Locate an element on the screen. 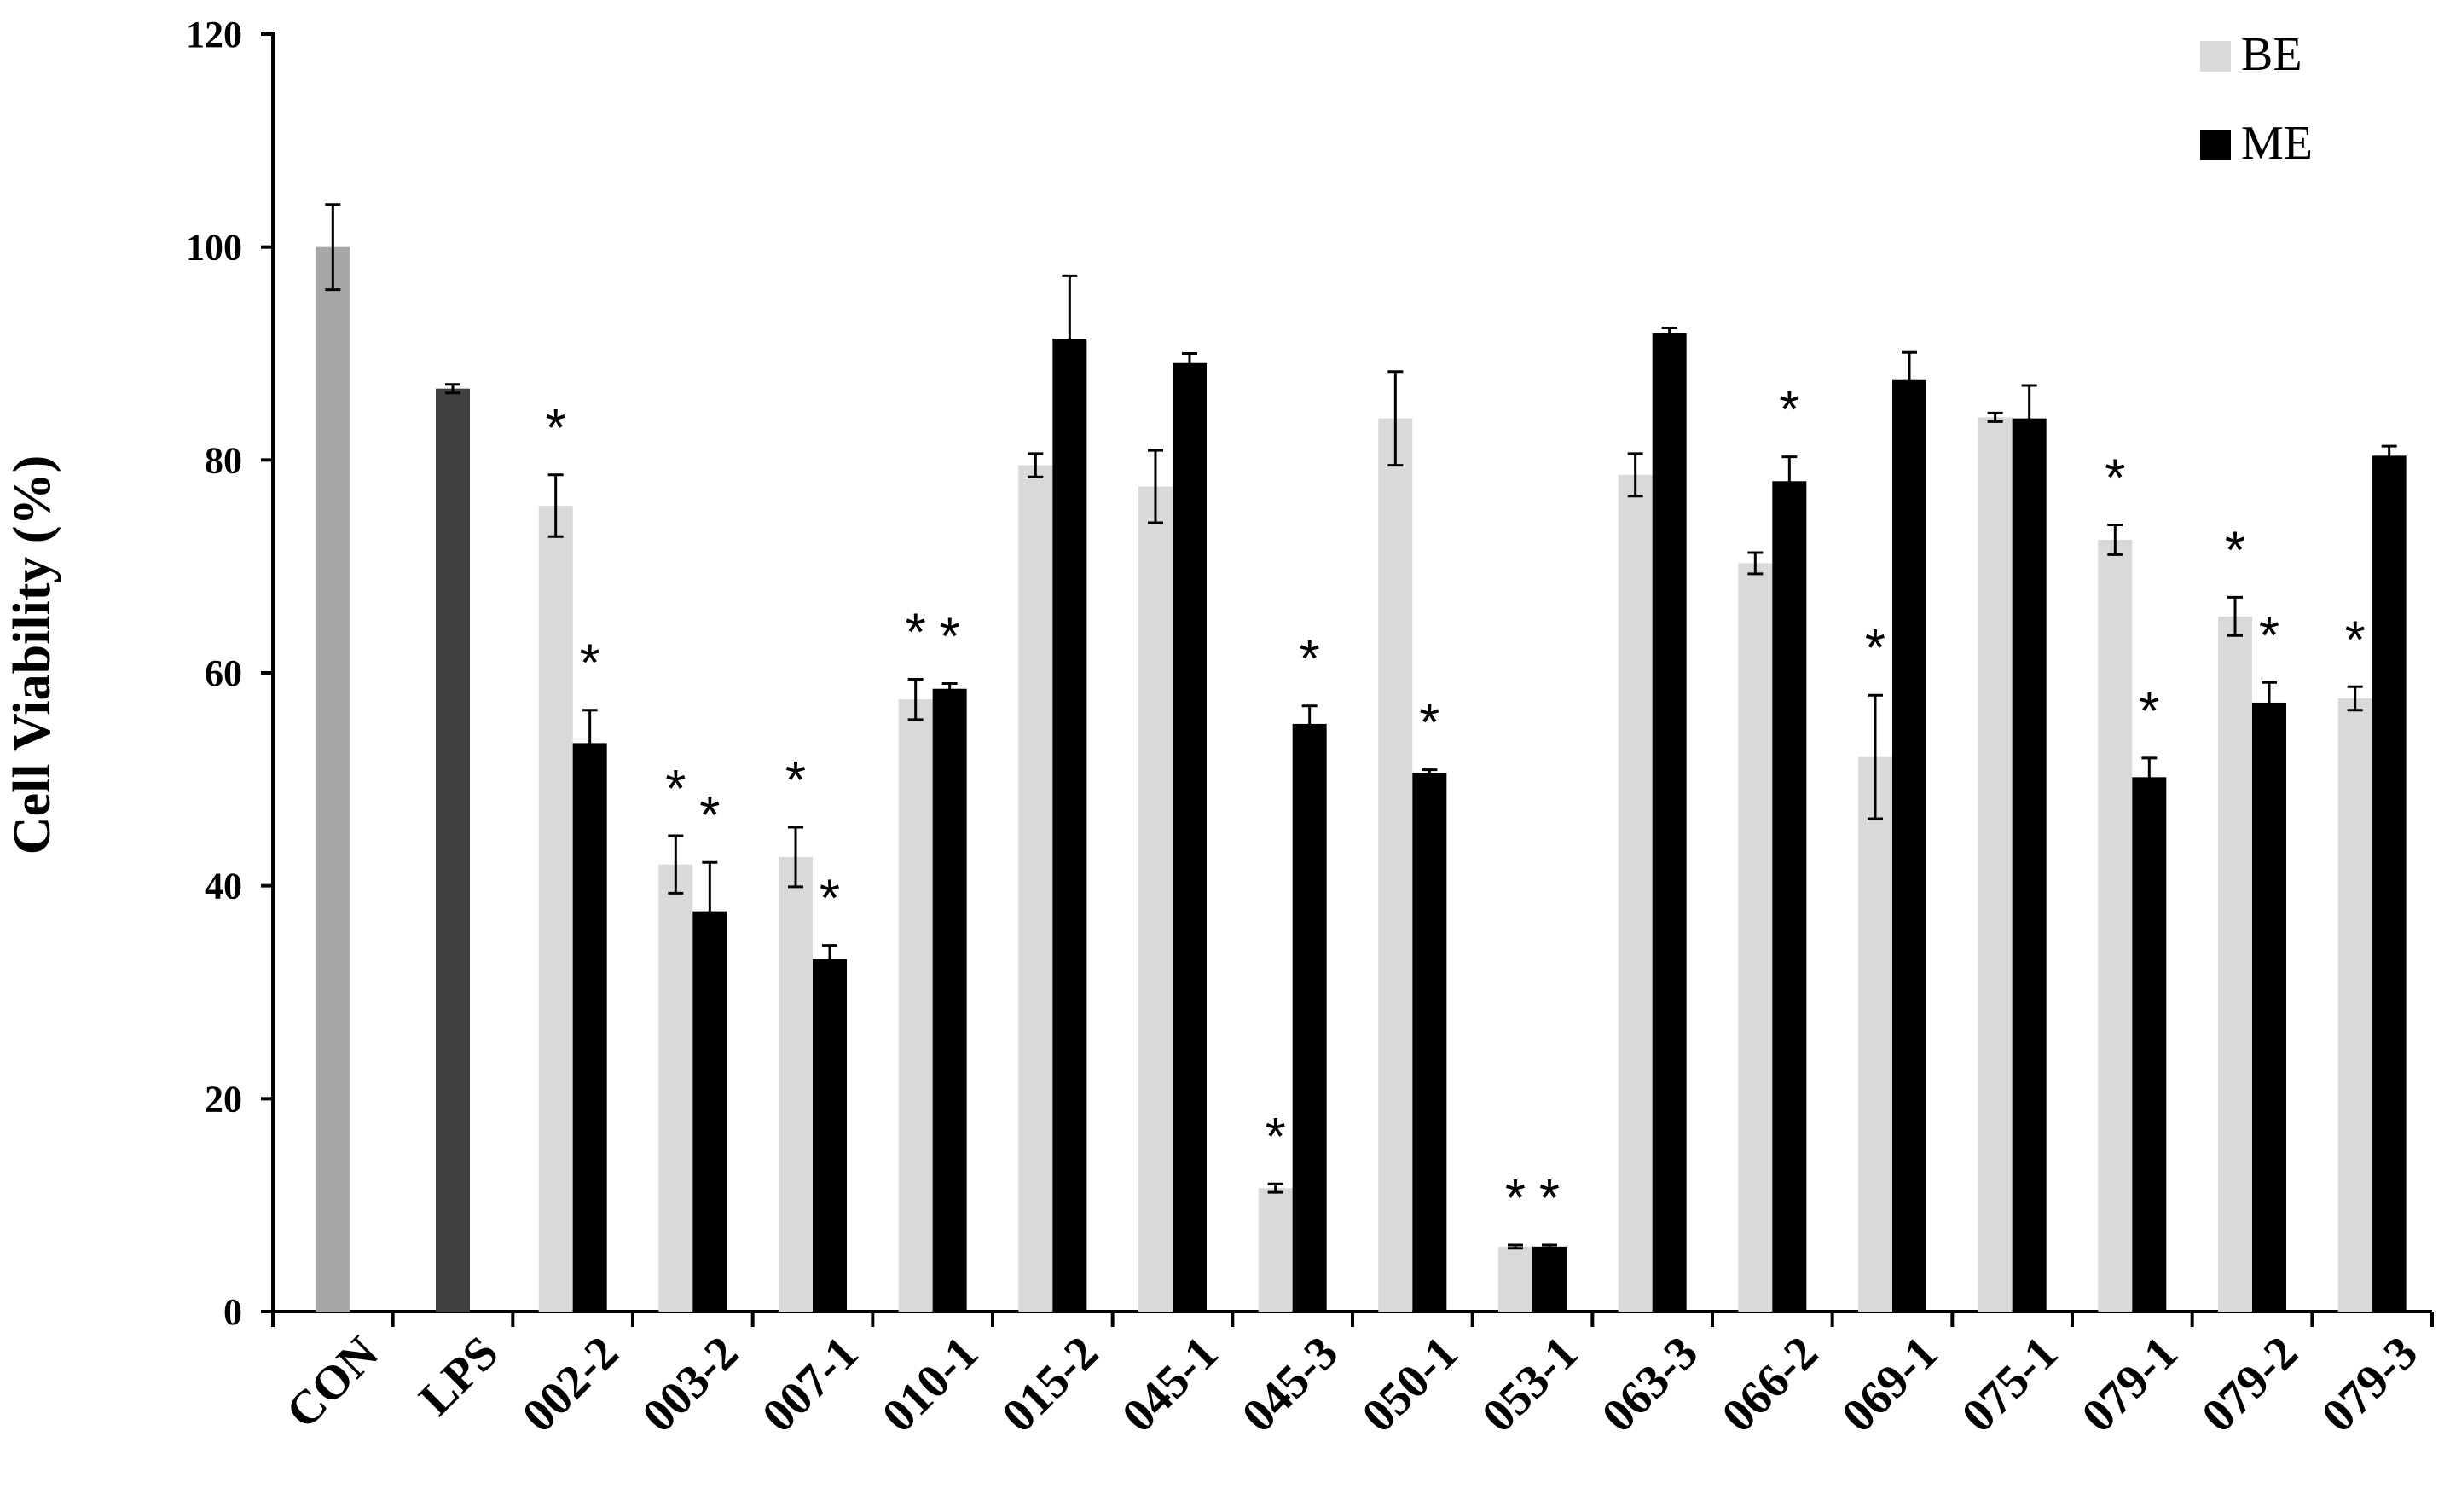 The height and width of the screenshot is (1512, 2450). y-tick-label: 20 is located at coordinates (224, 1099).